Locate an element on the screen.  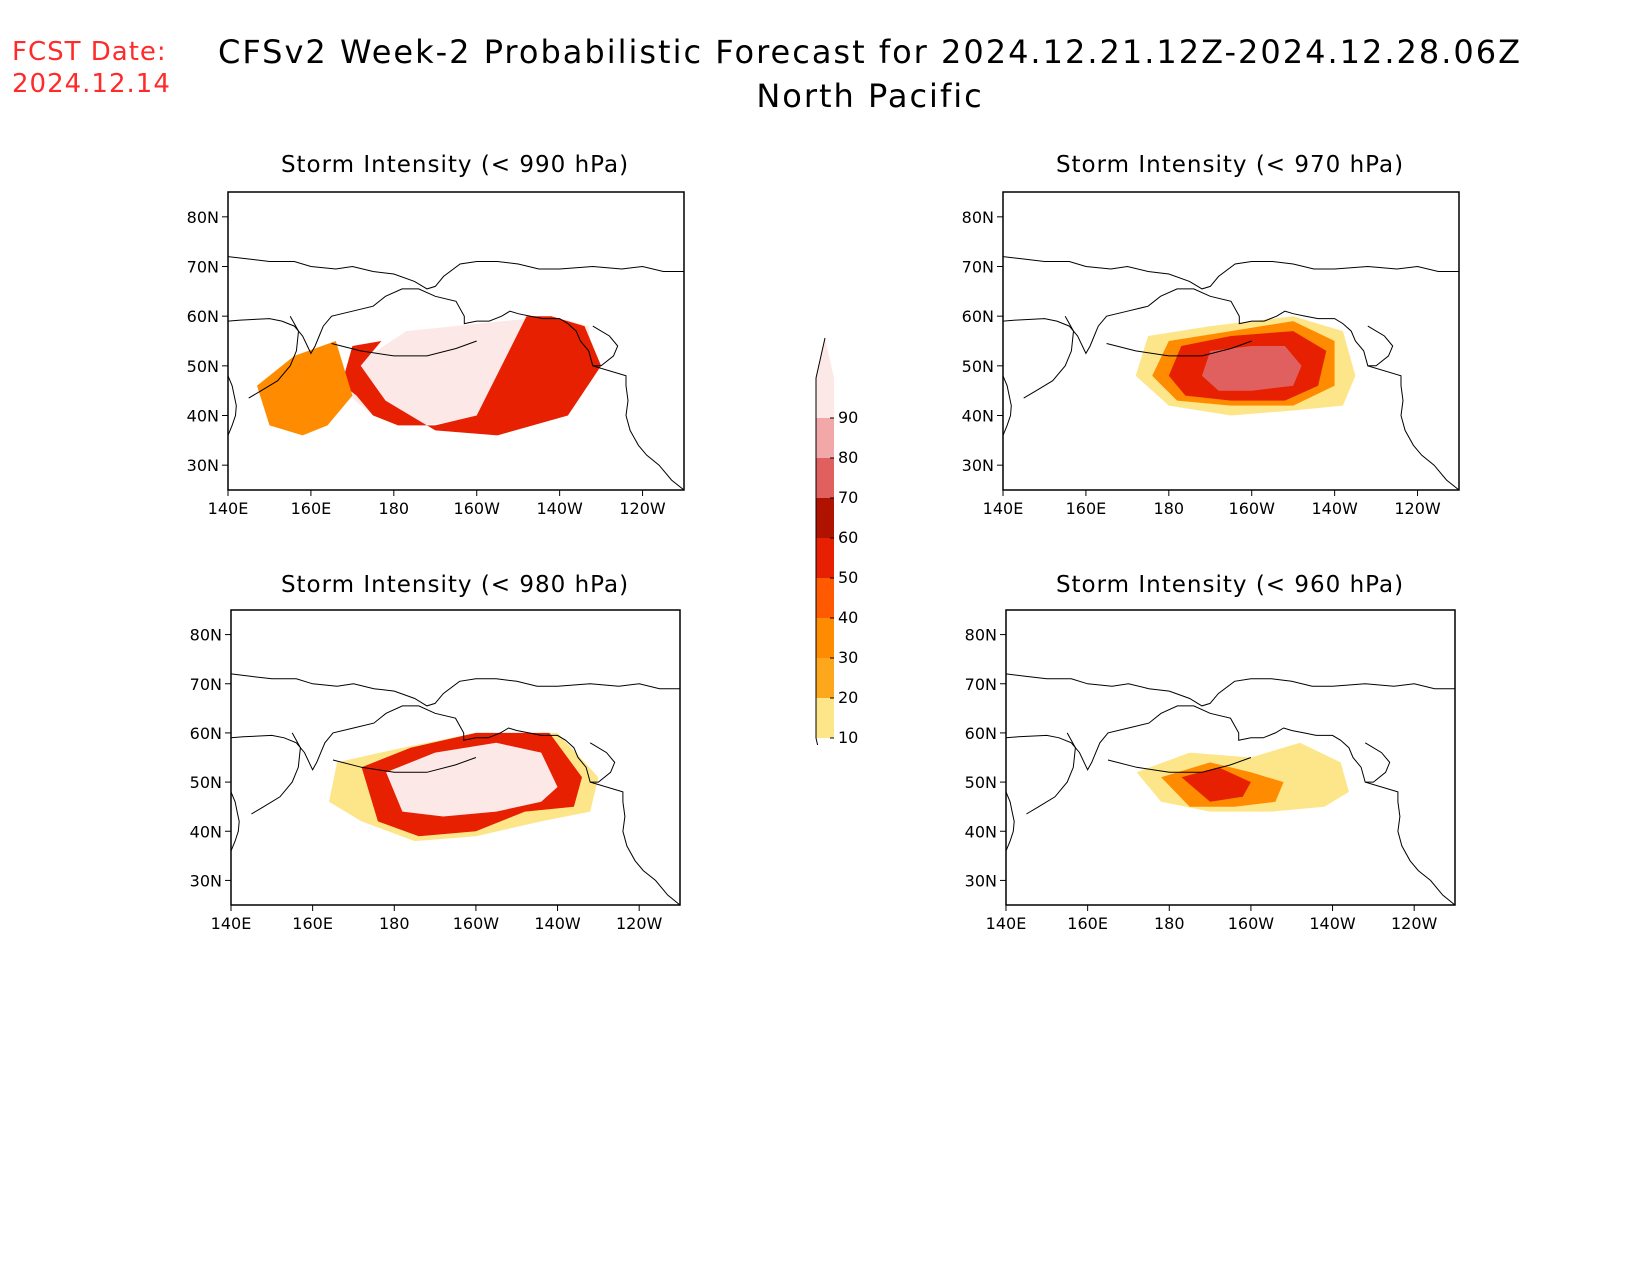
colorbar-bottom-arrow is located at coordinates (825, 741).